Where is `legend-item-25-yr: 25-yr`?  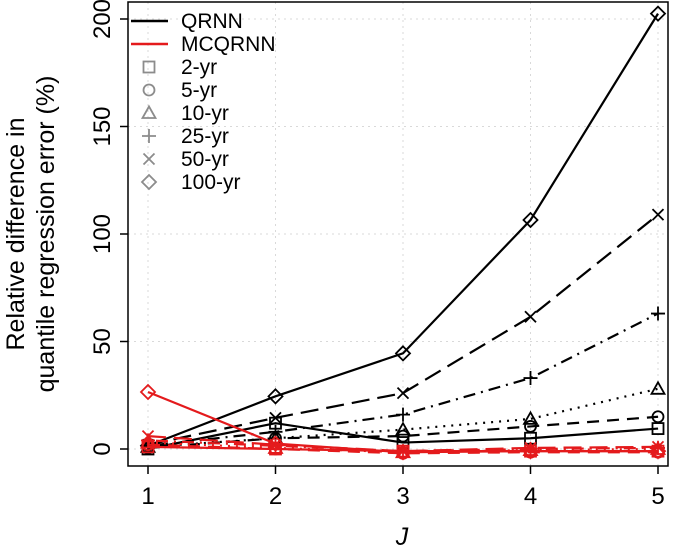
legend-item-25-yr: 25-yr is located at coordinates (185, 136).